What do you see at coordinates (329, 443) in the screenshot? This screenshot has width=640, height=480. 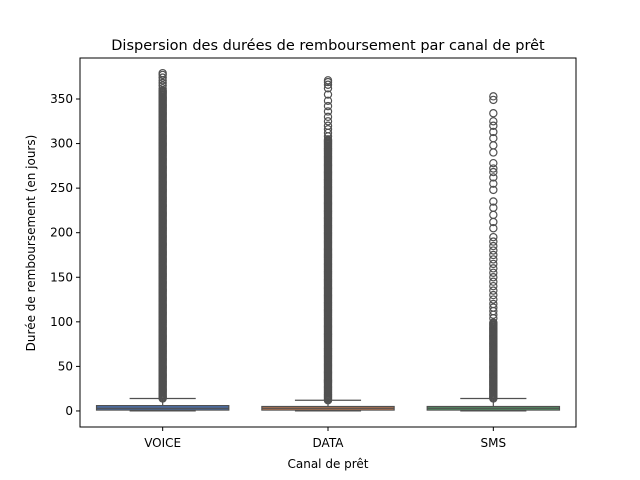 I see `x-tick-label: DATA` at bounding box center [329, 443].